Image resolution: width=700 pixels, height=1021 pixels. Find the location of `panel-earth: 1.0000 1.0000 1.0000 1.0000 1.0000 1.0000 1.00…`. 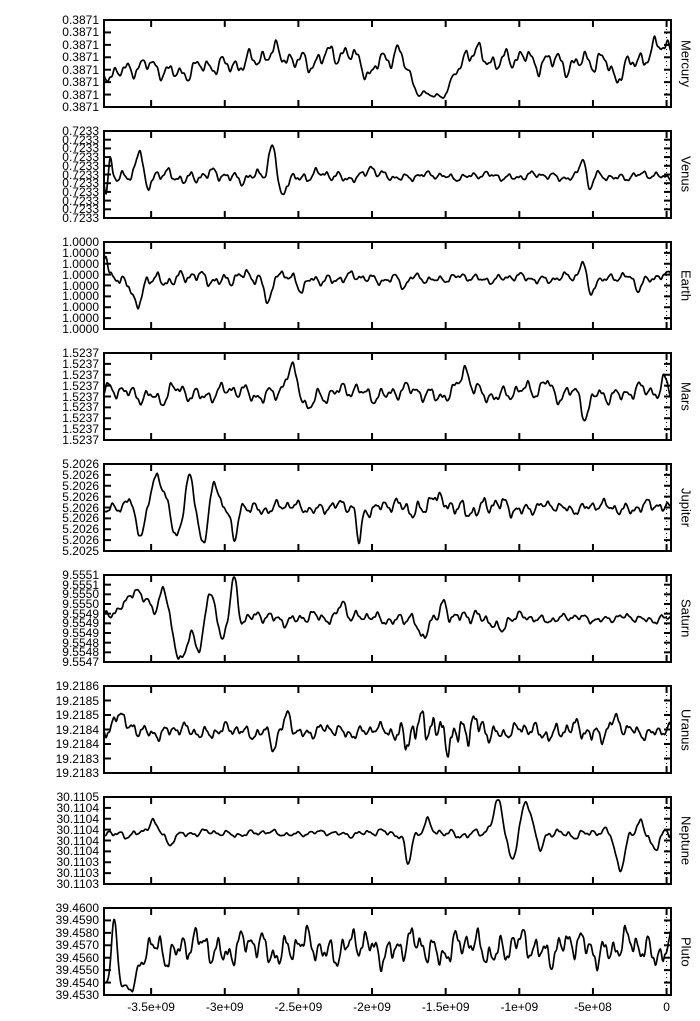

panel-earth: 1.0000 1.0000 1.0000 1.0000 1.0000 1.0000 1.00… is located at coordinates (350, 285).